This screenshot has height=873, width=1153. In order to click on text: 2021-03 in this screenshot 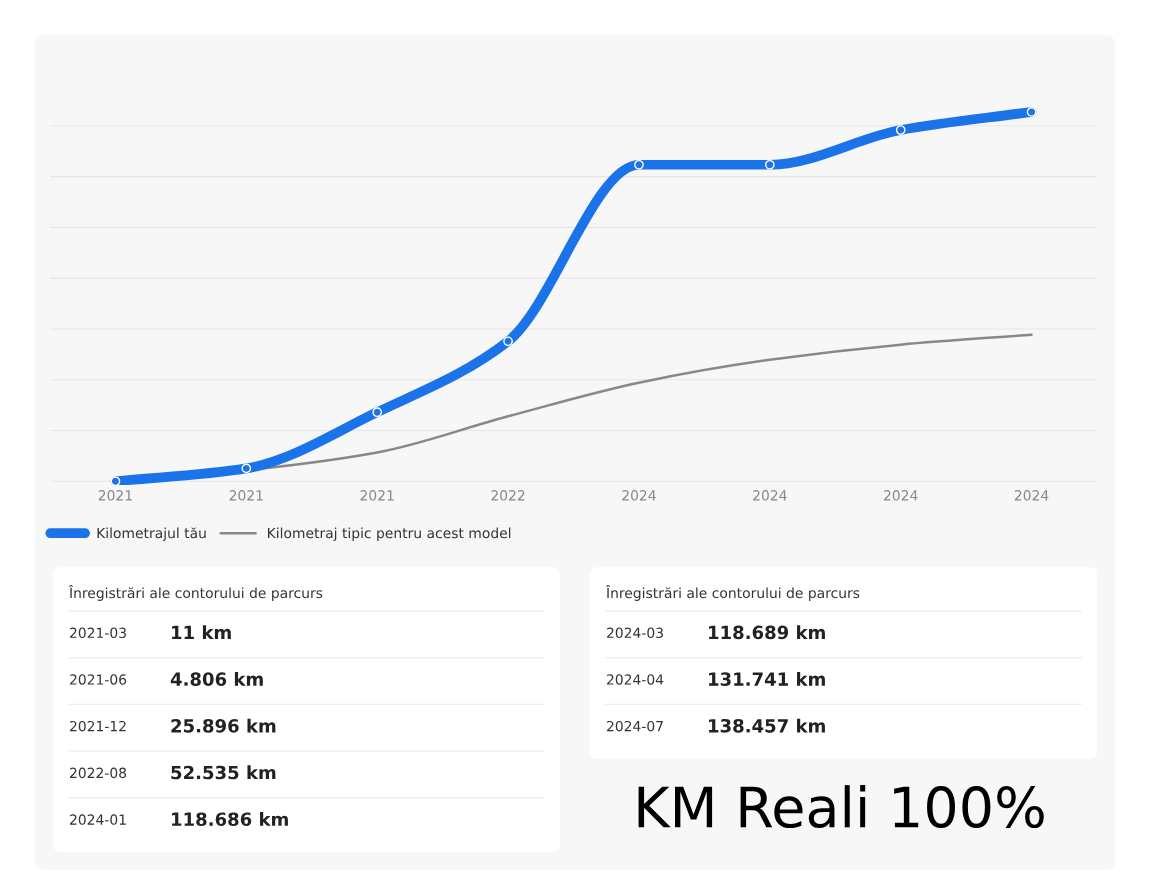, I will do `click(98, 633)`.